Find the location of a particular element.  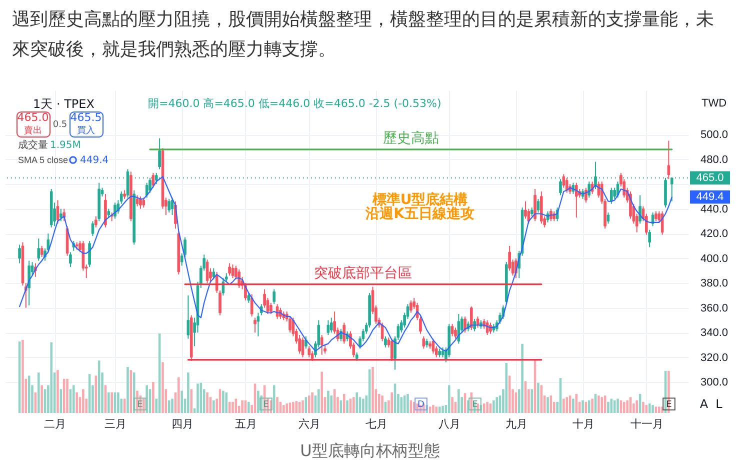

series-label: 歷史高點 is located at coordinates (410, 138).